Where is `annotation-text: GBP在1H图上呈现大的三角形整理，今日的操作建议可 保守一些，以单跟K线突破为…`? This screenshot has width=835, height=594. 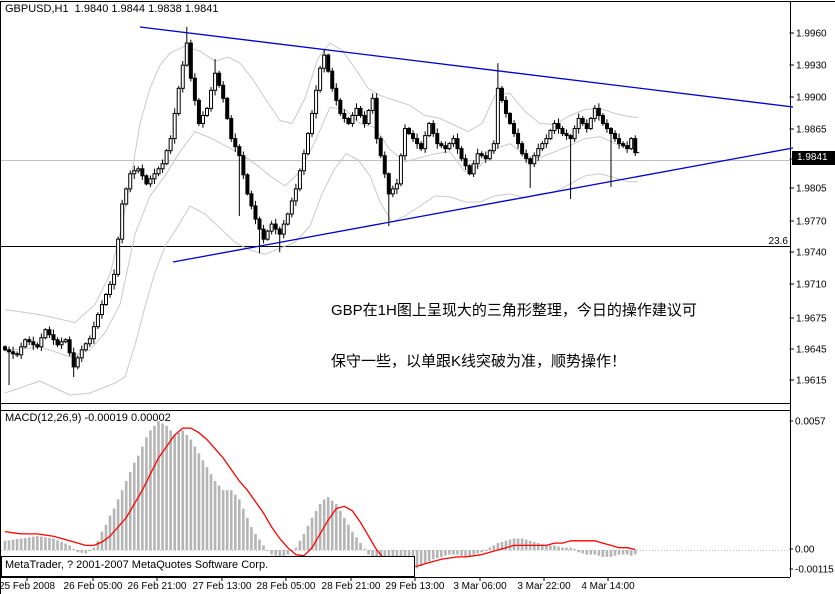
annotation-text: GBP在1H图上呈现大的三角形整理，今日的操作建议可 保守一些，以单跟K线突破为… is located at coordinates (514, 336).